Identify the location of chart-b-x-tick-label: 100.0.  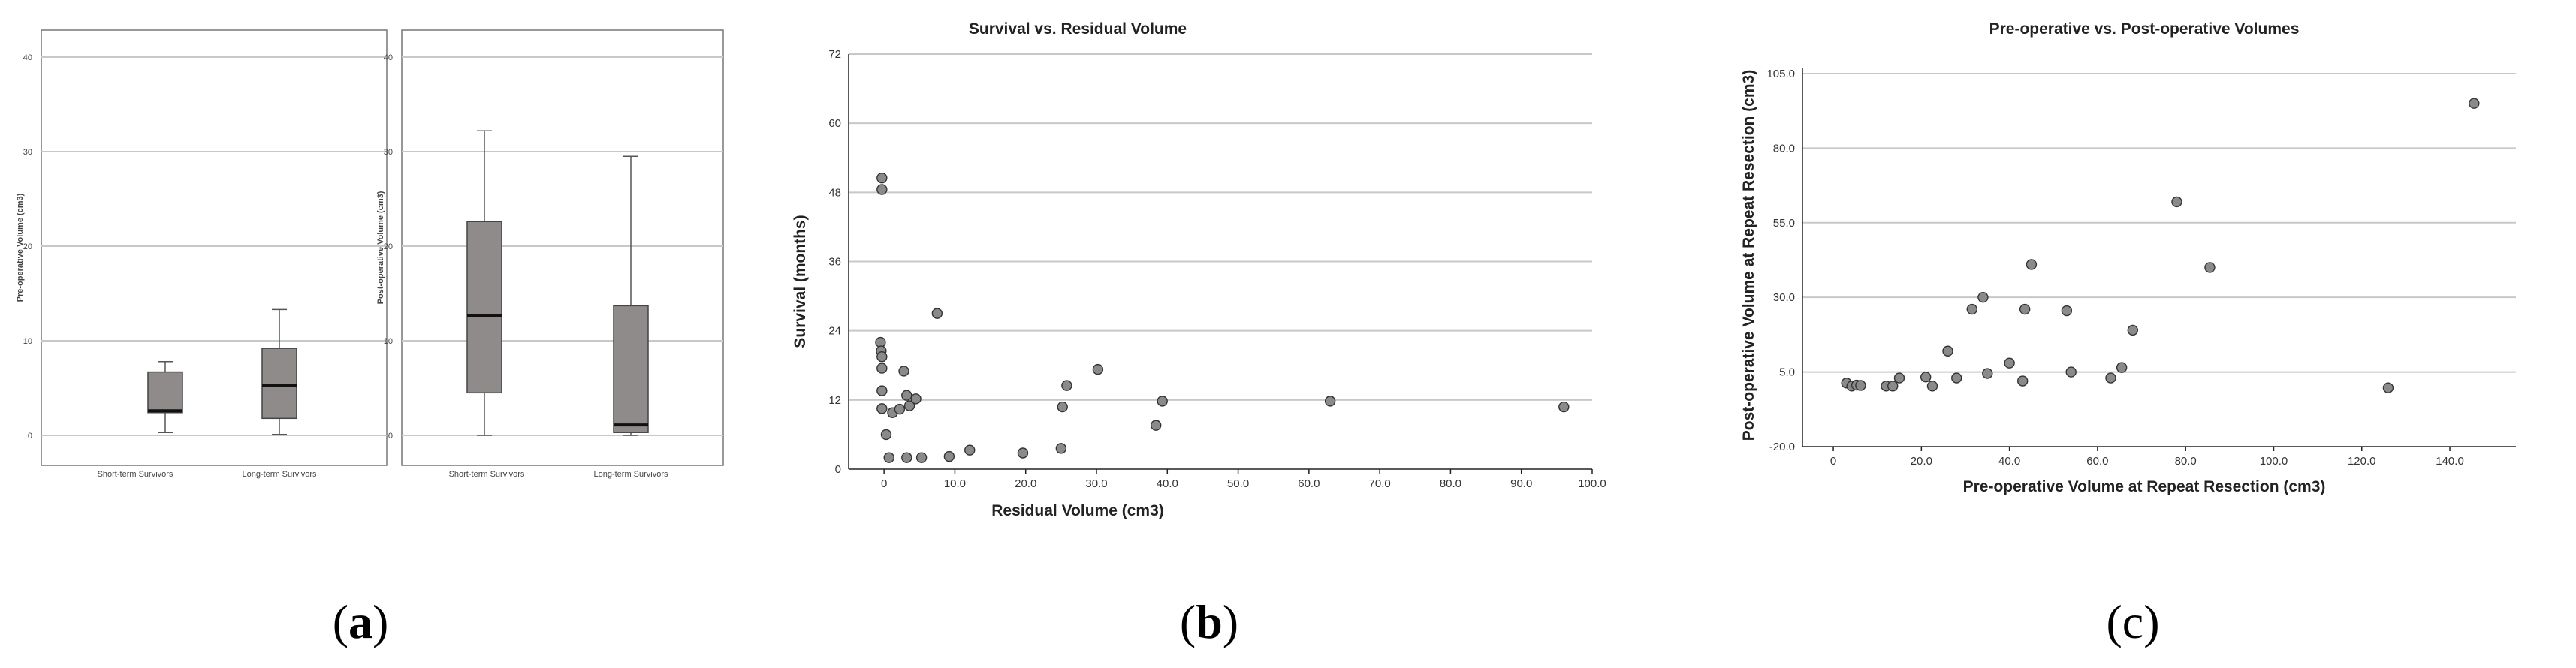
(1592, 483).